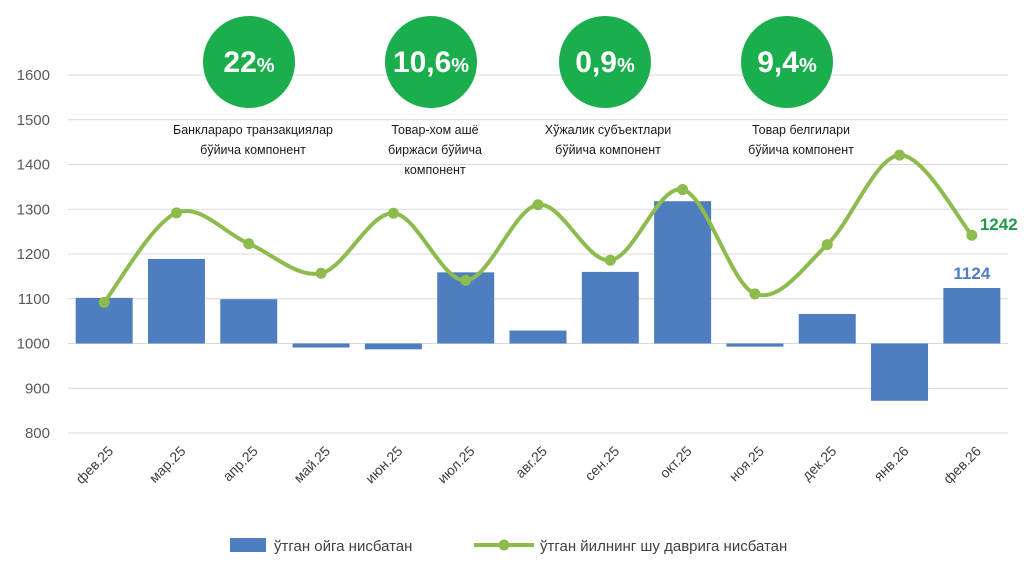 Image resolution: width=1024 pixels, height=567 pixels. Describe the element at coordinates (608, 130) in the screenshot. I see `kpi-caption: Хўжалик субъектлари` at that location.